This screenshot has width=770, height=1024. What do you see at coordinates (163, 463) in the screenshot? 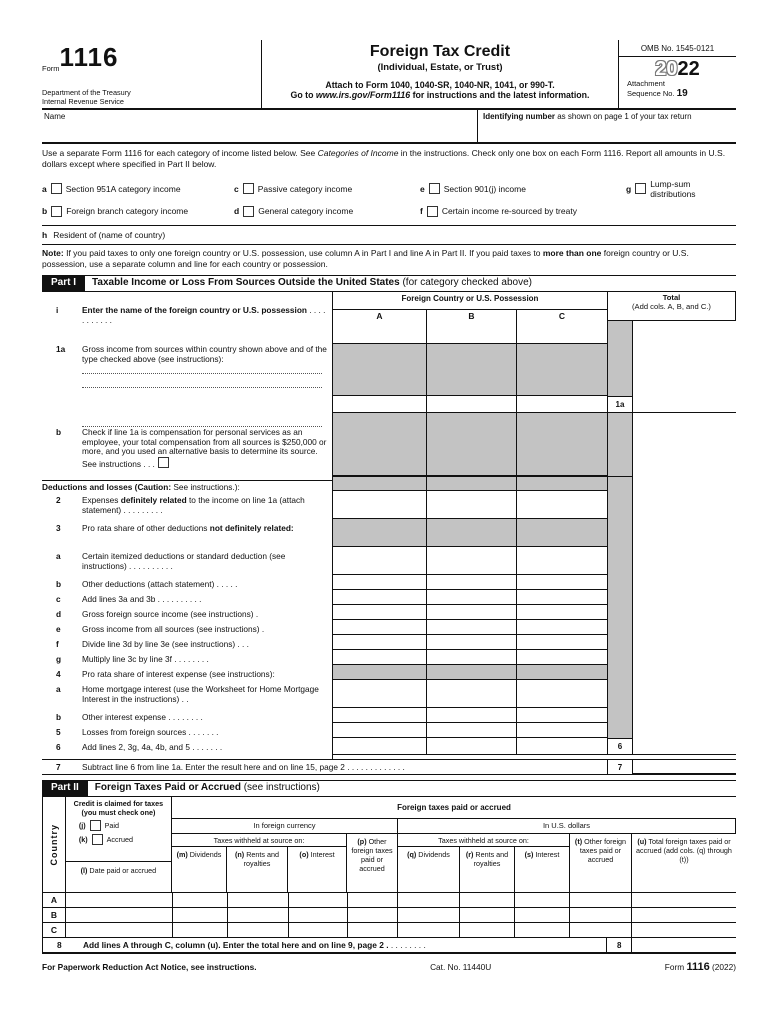
I see `line-1b-checkbox` at bounding box center [163, 463].